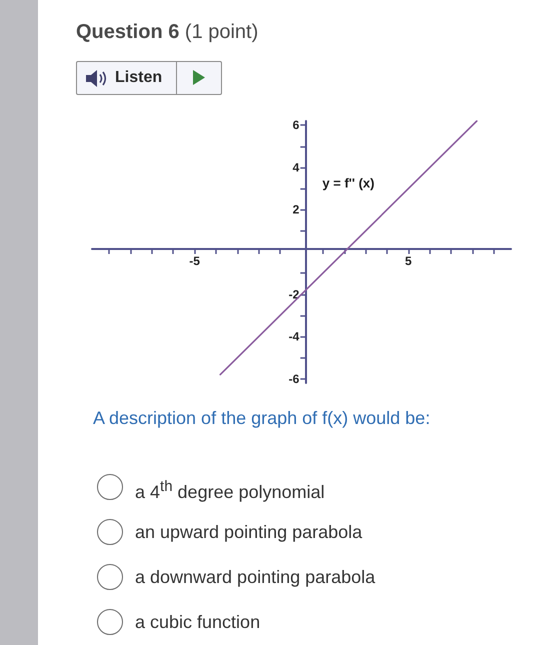 Image resolution: width=540 pixels, height=645 pixels. What do you see at coordinates (294, 379) in the screenshot?
I see `y-tick-label: -6` at bounding box center [294, 379].